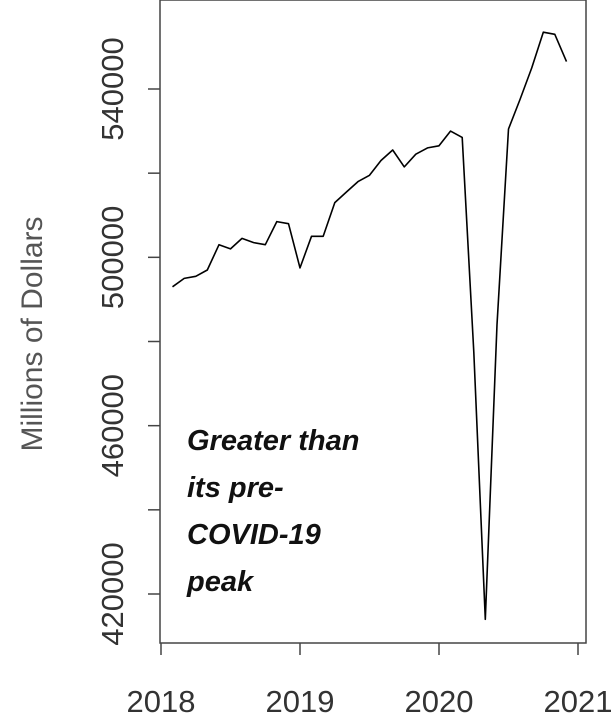 The height and width of the screenshot is (722, 614). What do you see at coordinates (112, 88) in the screenshot?
I see `y-tick-label: 540000` at bounding box center [112, 88].